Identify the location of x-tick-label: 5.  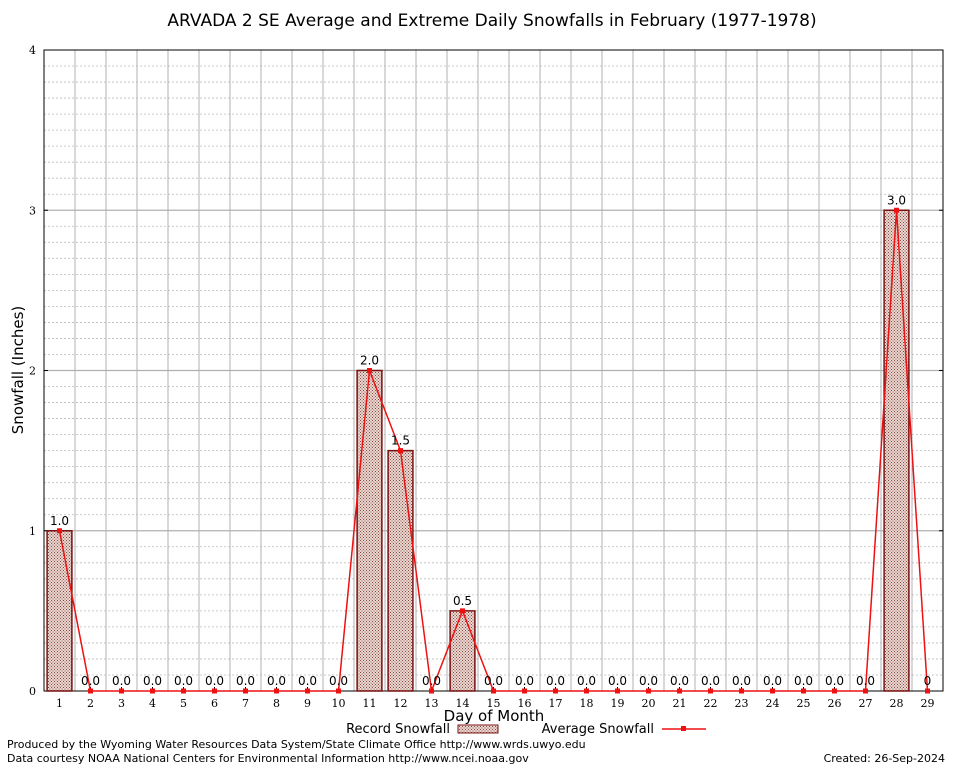
(183, 703).